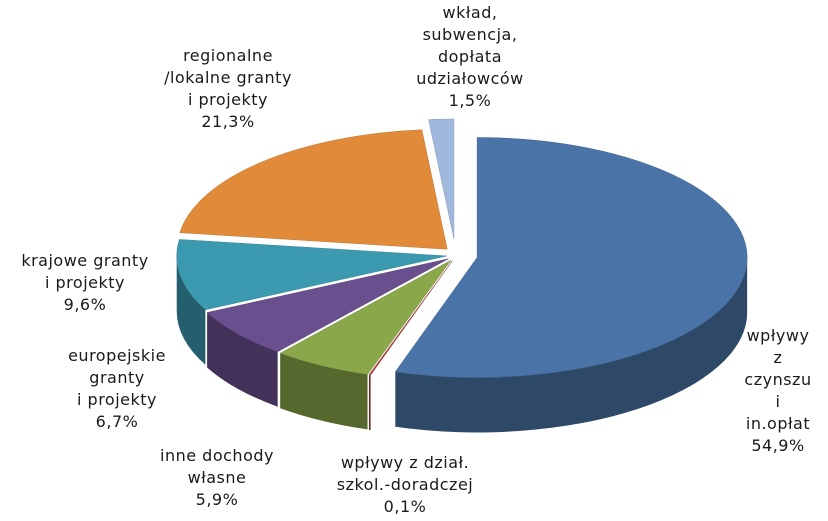 This screenshot has height=521, width=828. I want to click on slice-label: europejskie granty i projekty 6,7%, so click(117, 389).